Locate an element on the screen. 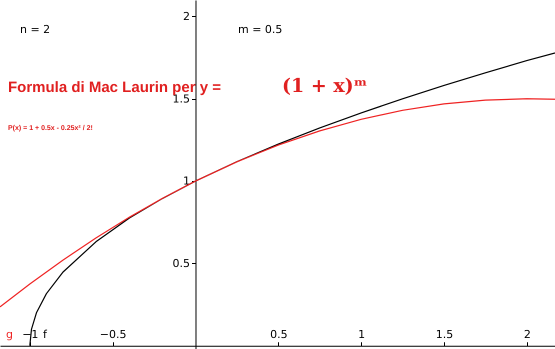 This screenshot has height=349, width=555. x-tick-label: 0.5 is located at coordinates (279, 335).